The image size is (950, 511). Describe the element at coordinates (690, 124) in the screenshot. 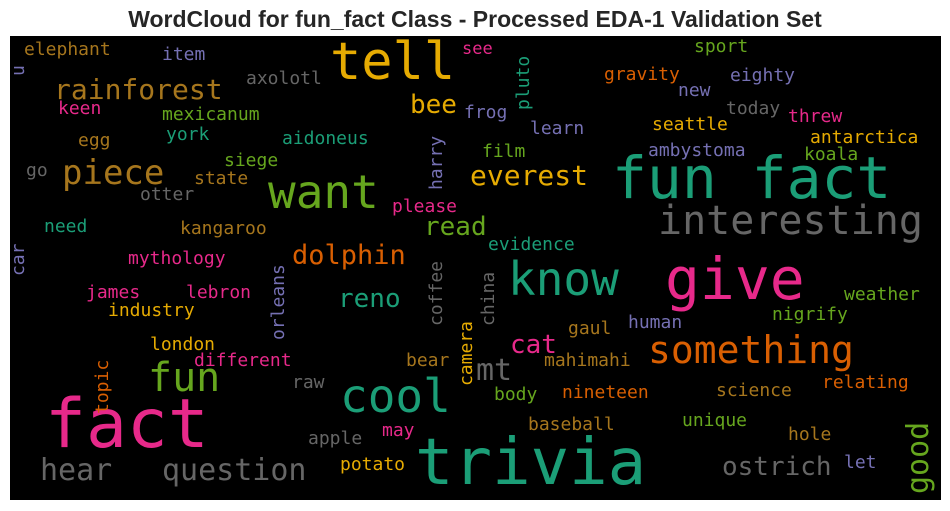

I see `word: seattle` at that location.